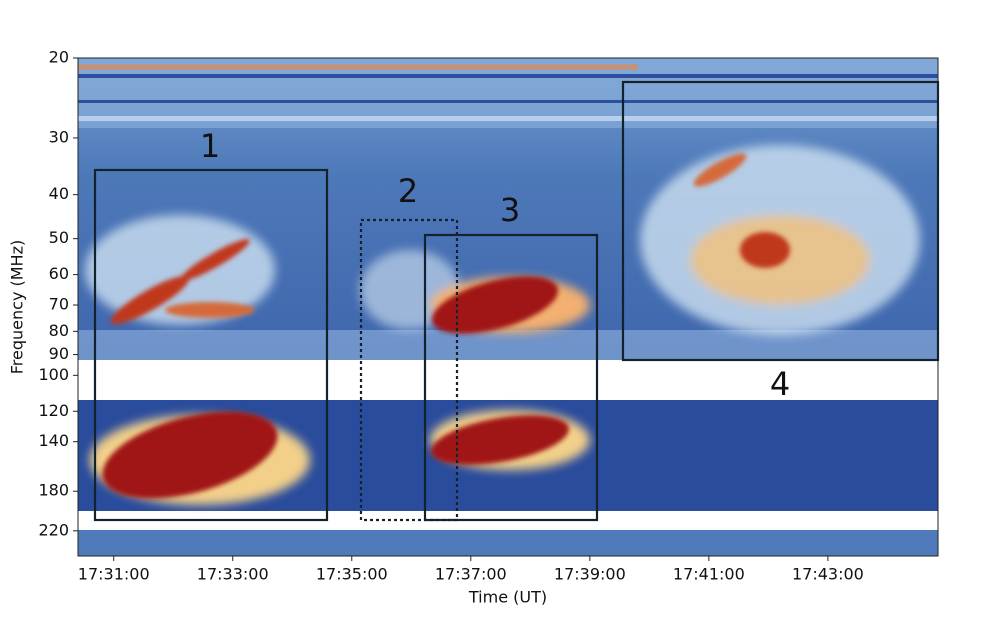  What do you see at coordinates (408, 191) in the screenshot?
I see `annotation: 2` at bounding box center [408, 191].